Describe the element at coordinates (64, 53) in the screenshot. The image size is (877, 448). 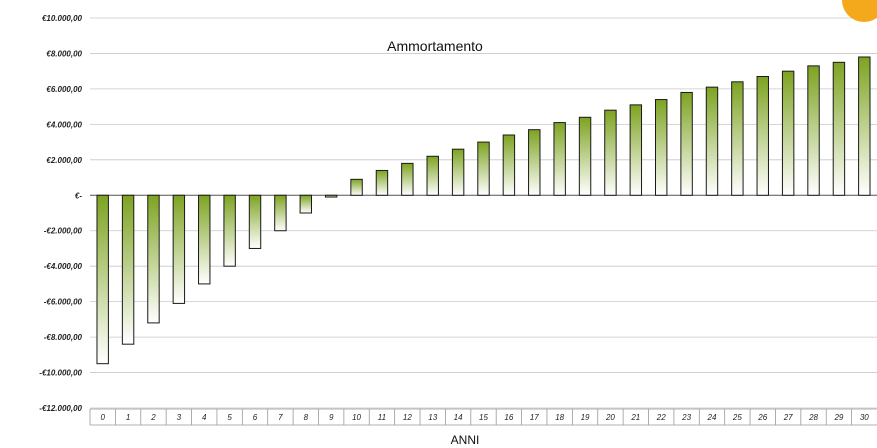
I see `y-tick-label: €8.000,00` at that location.